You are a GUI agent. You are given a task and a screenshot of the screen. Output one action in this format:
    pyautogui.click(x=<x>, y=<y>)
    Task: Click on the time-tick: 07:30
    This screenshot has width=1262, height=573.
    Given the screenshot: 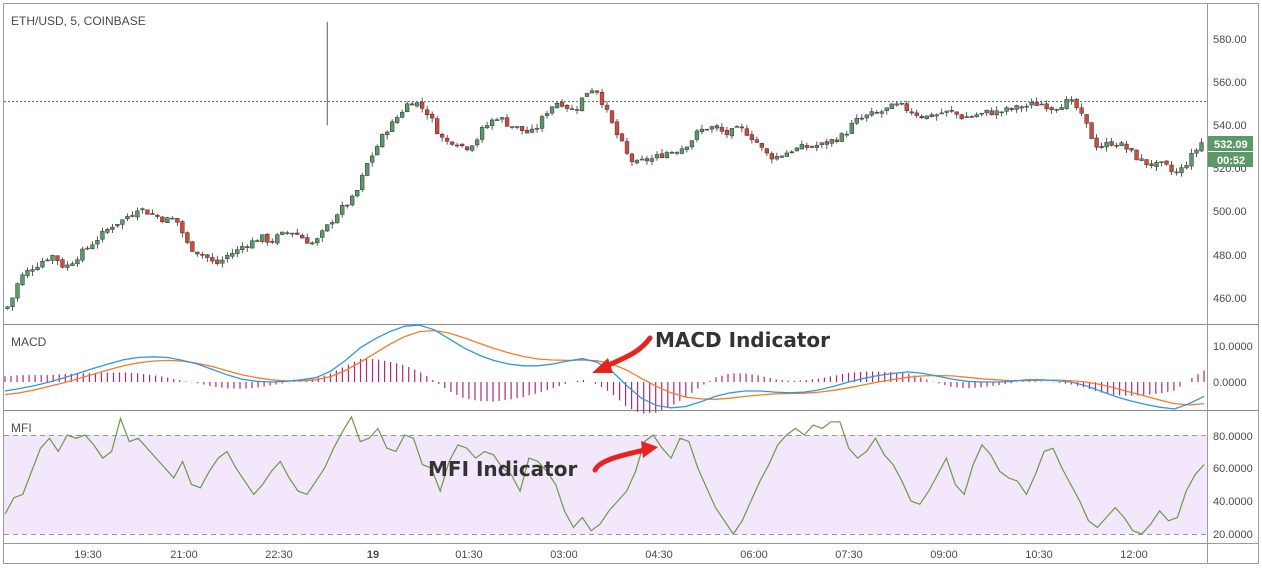 What is the action you would take?
    pyautogui.click(x=849, y=555)
    